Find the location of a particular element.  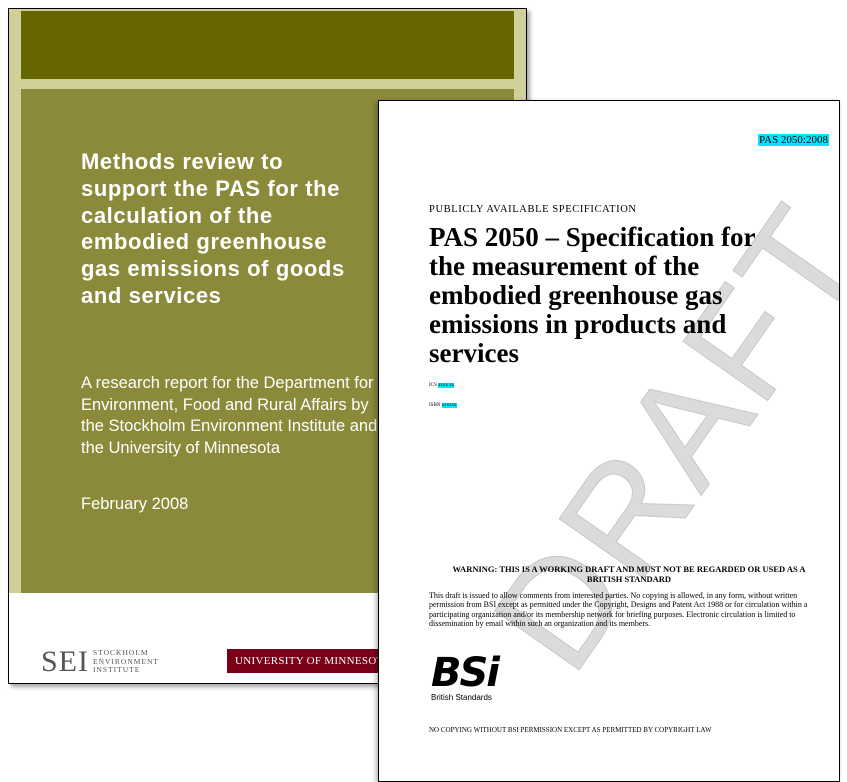

umn-logo: UNIVERSITY OF MINNESOTA is located at coordinates (311, 661).